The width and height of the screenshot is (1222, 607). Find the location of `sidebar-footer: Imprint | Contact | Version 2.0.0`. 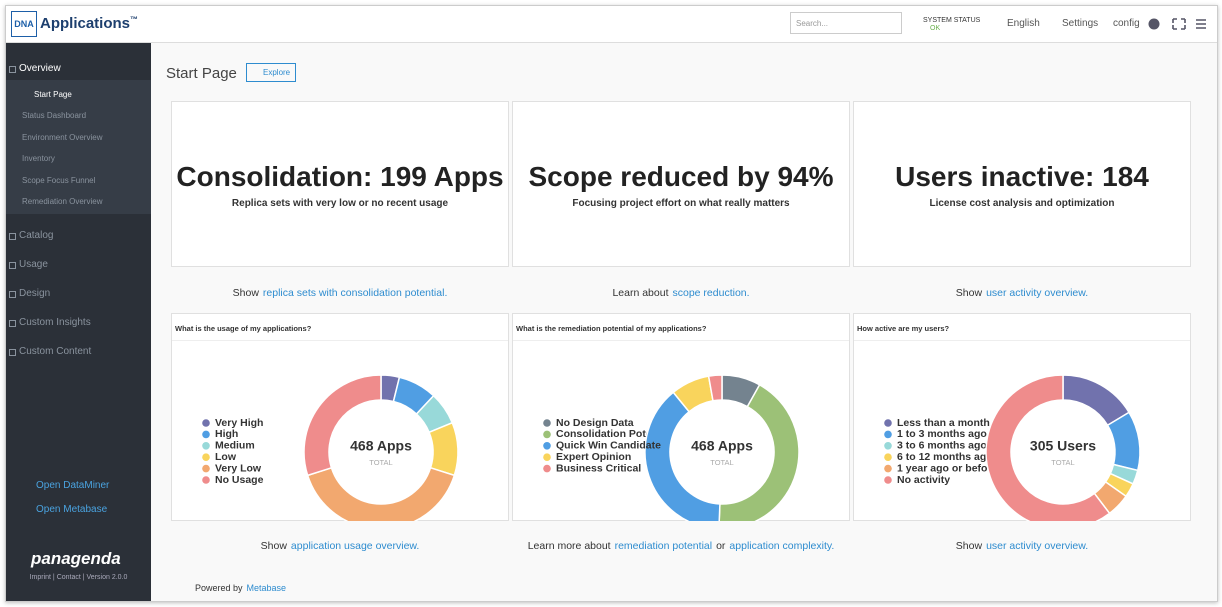

sidebar-footer: Imprint | Contact | Version 2.0.0 is located at coordinates (78, 577).